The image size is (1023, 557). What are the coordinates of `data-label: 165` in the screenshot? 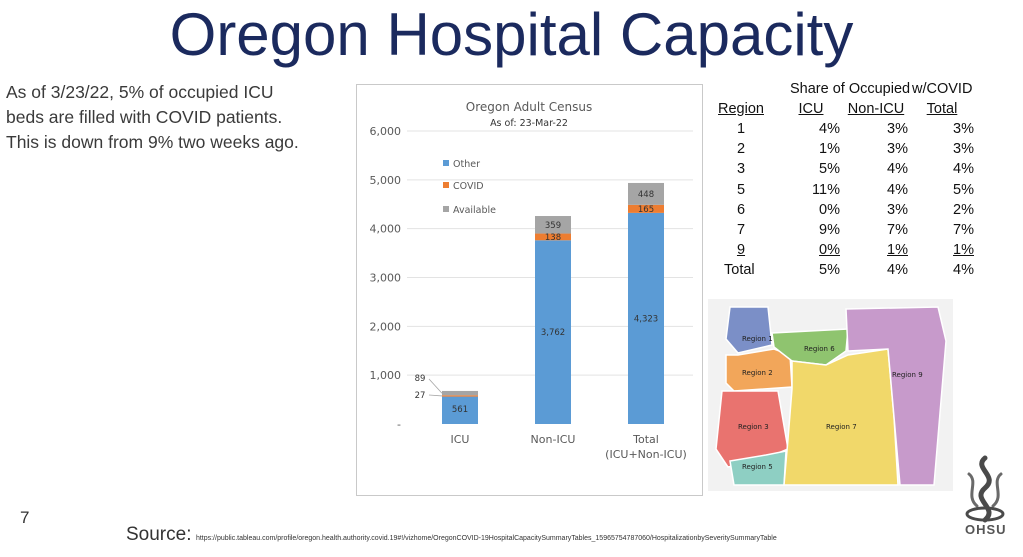 It's located at (646, 210).